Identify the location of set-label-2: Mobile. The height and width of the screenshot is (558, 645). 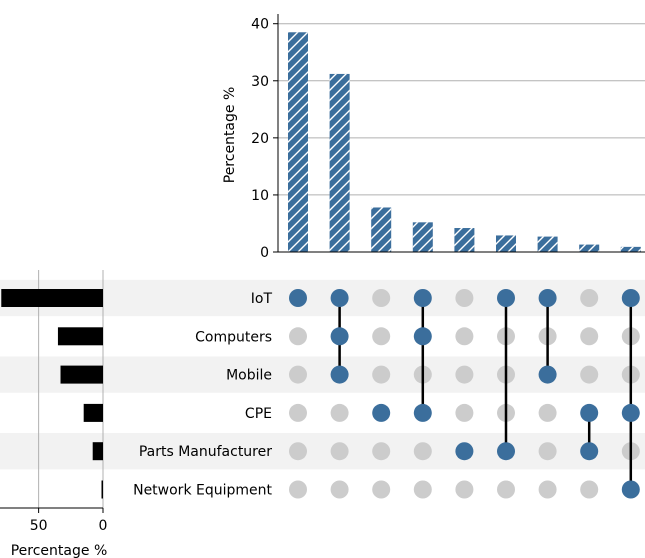
(249, 376).